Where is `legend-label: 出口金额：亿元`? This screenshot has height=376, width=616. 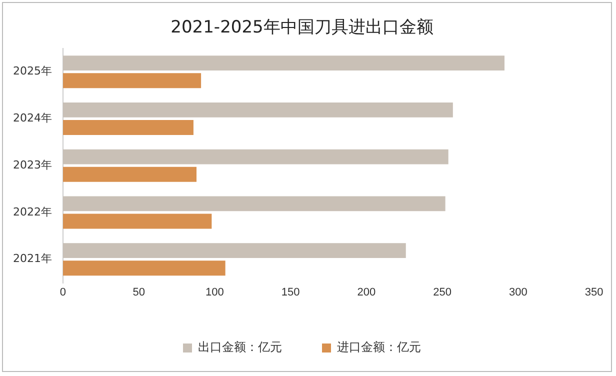 legend-label: 出口金额：亿元 is located at coordinates (240, 347).